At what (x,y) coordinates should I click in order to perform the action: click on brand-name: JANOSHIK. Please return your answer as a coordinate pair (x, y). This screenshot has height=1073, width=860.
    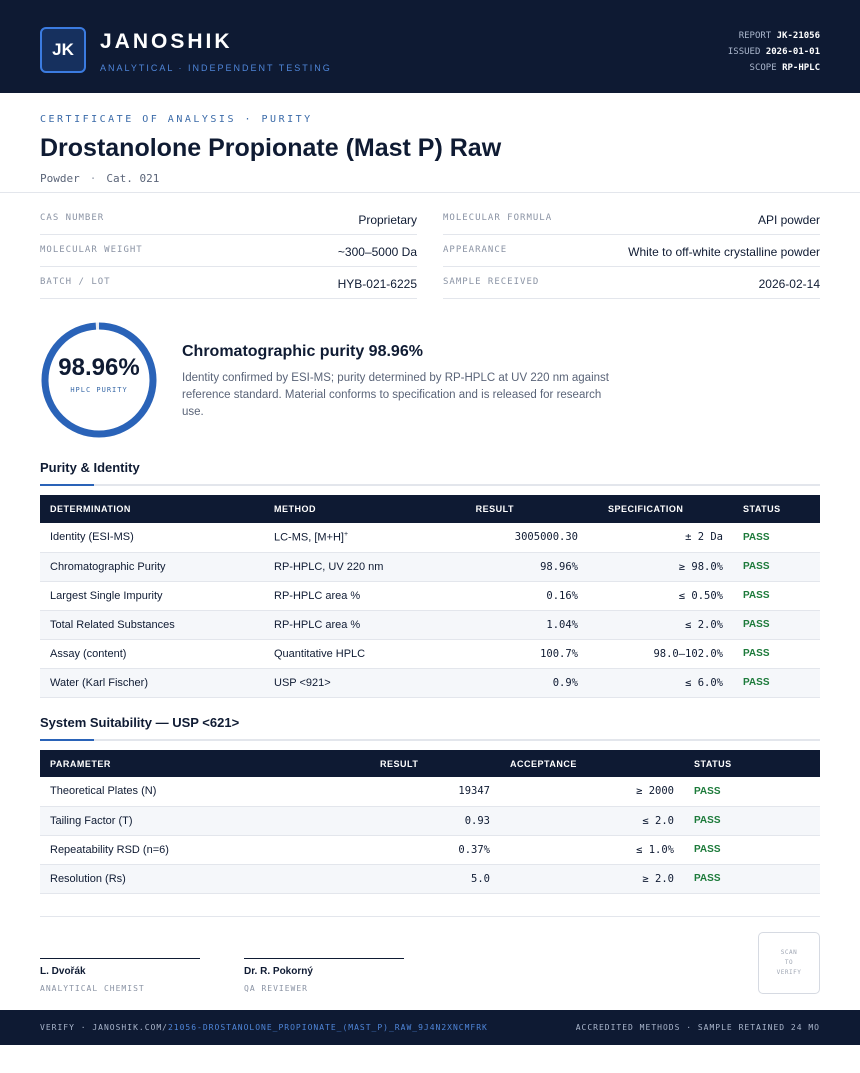
    Looking at the image, I should click on (166, 41).